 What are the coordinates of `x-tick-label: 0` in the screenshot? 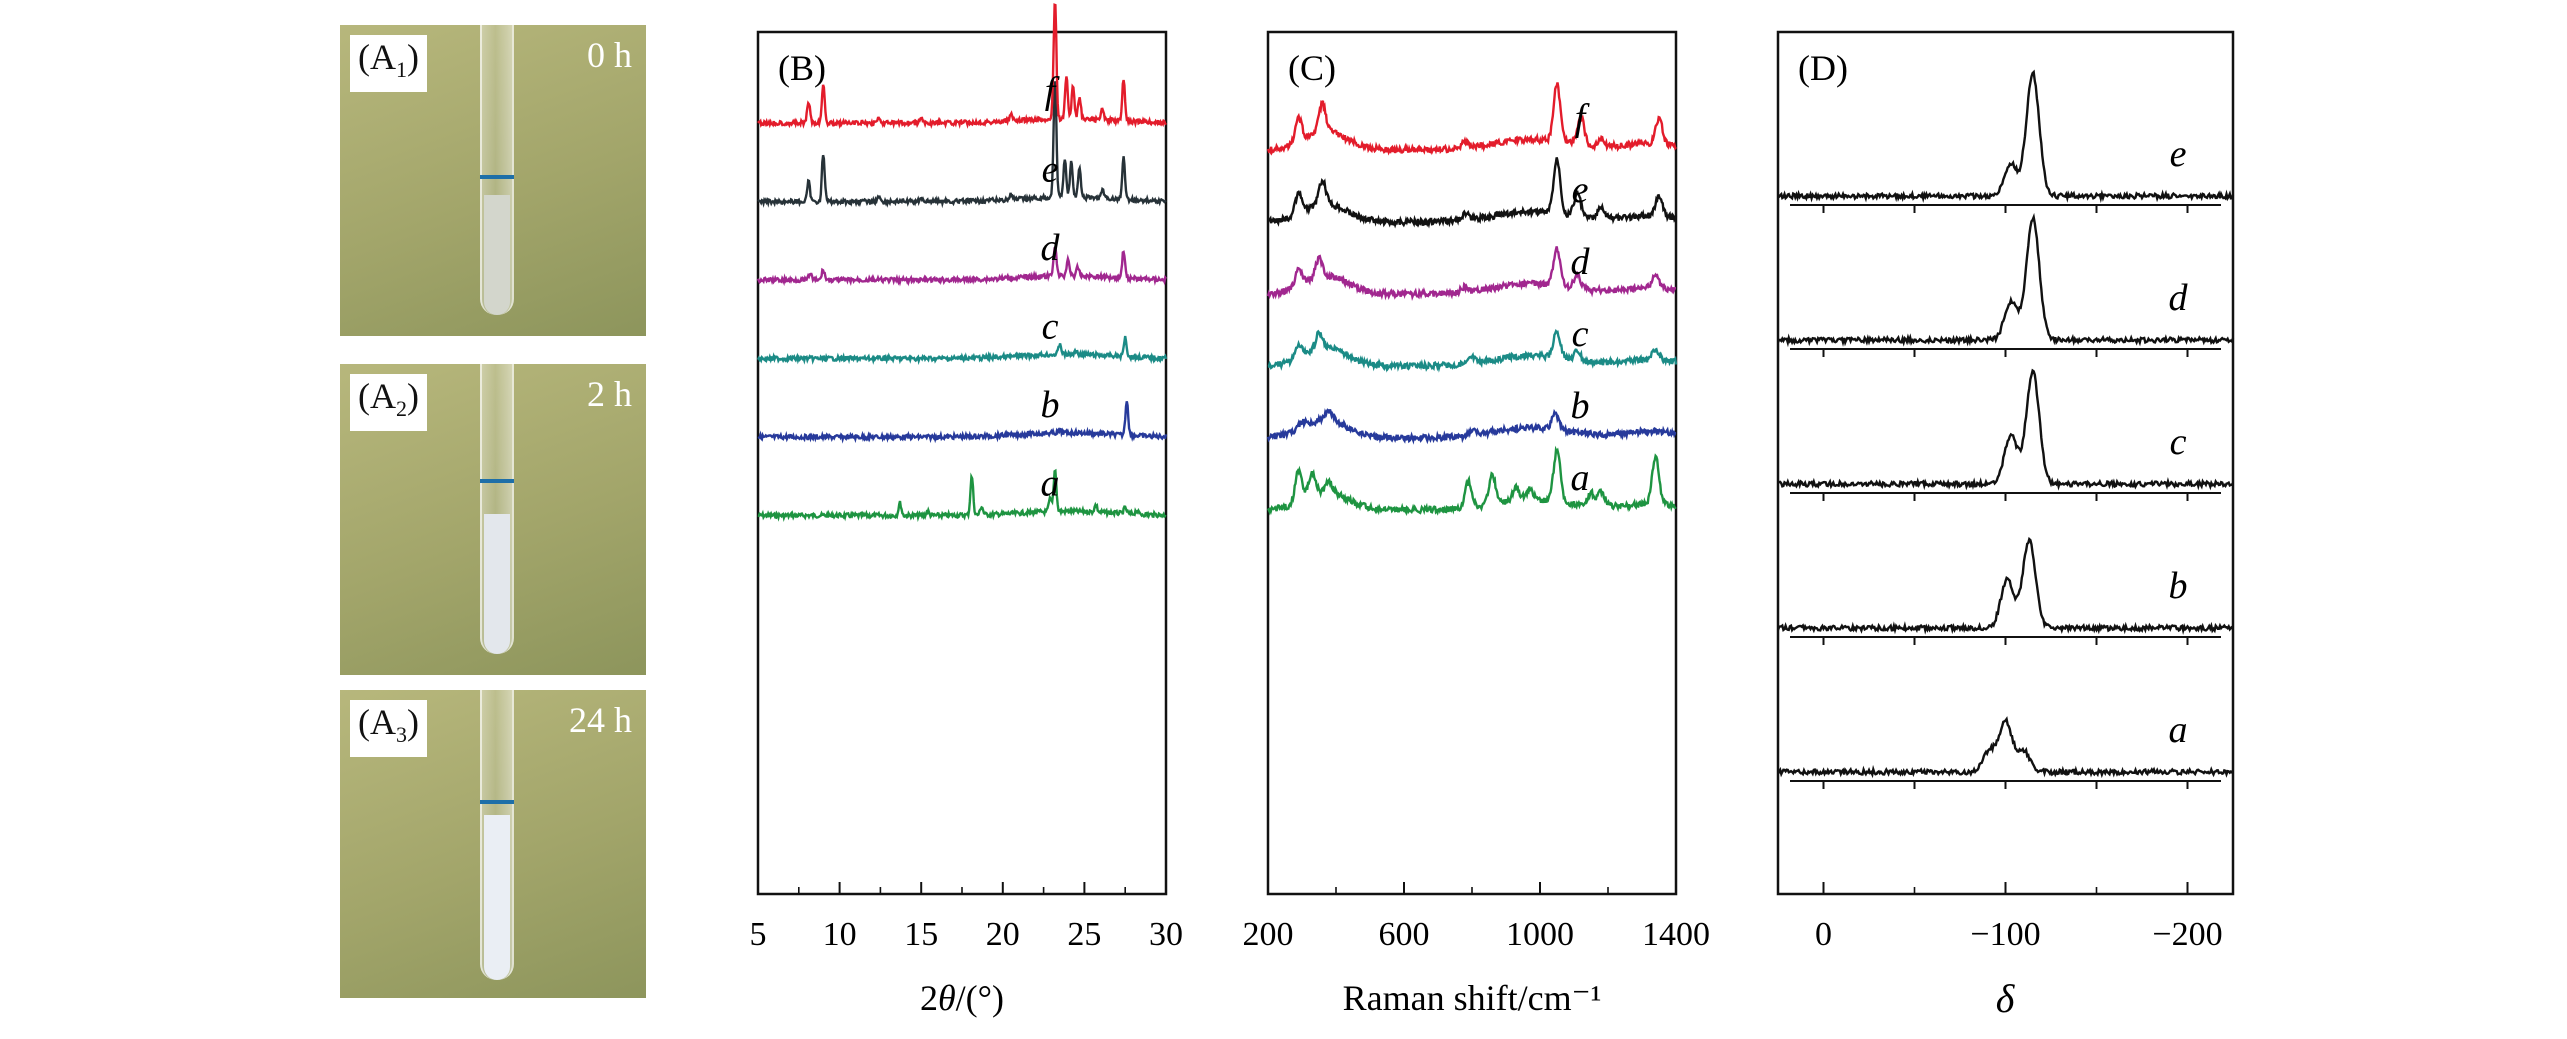 It's located at (1823, 934).